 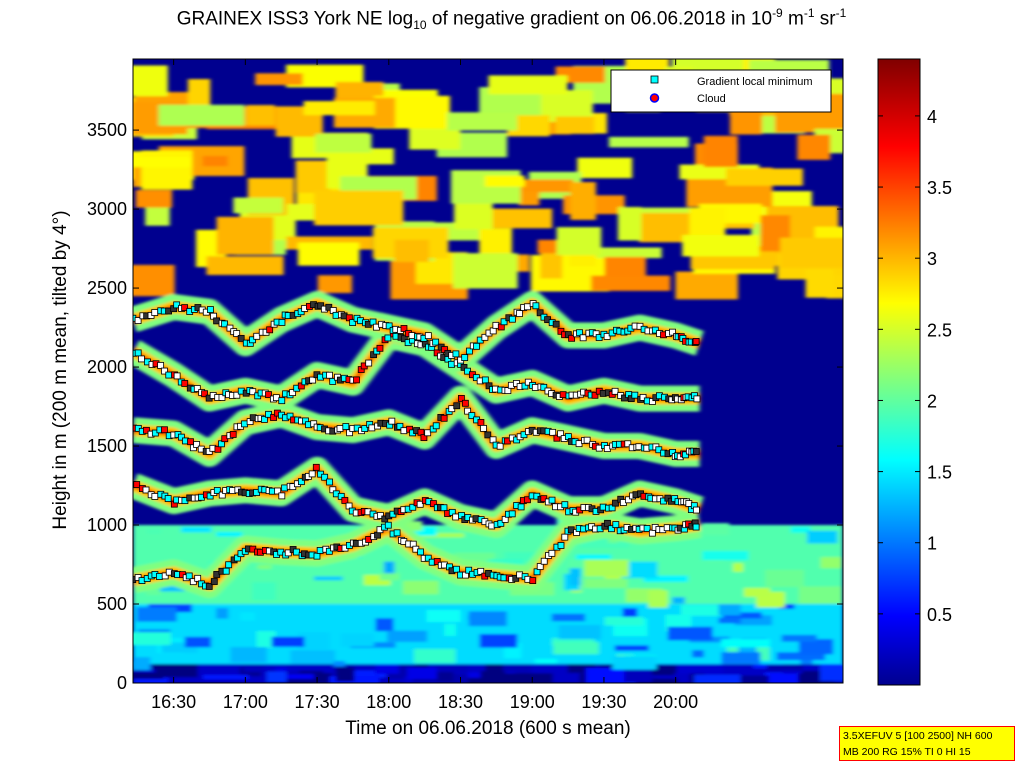 I want to click on colorbar-tick-label: 2, so click(x=932, y=401).